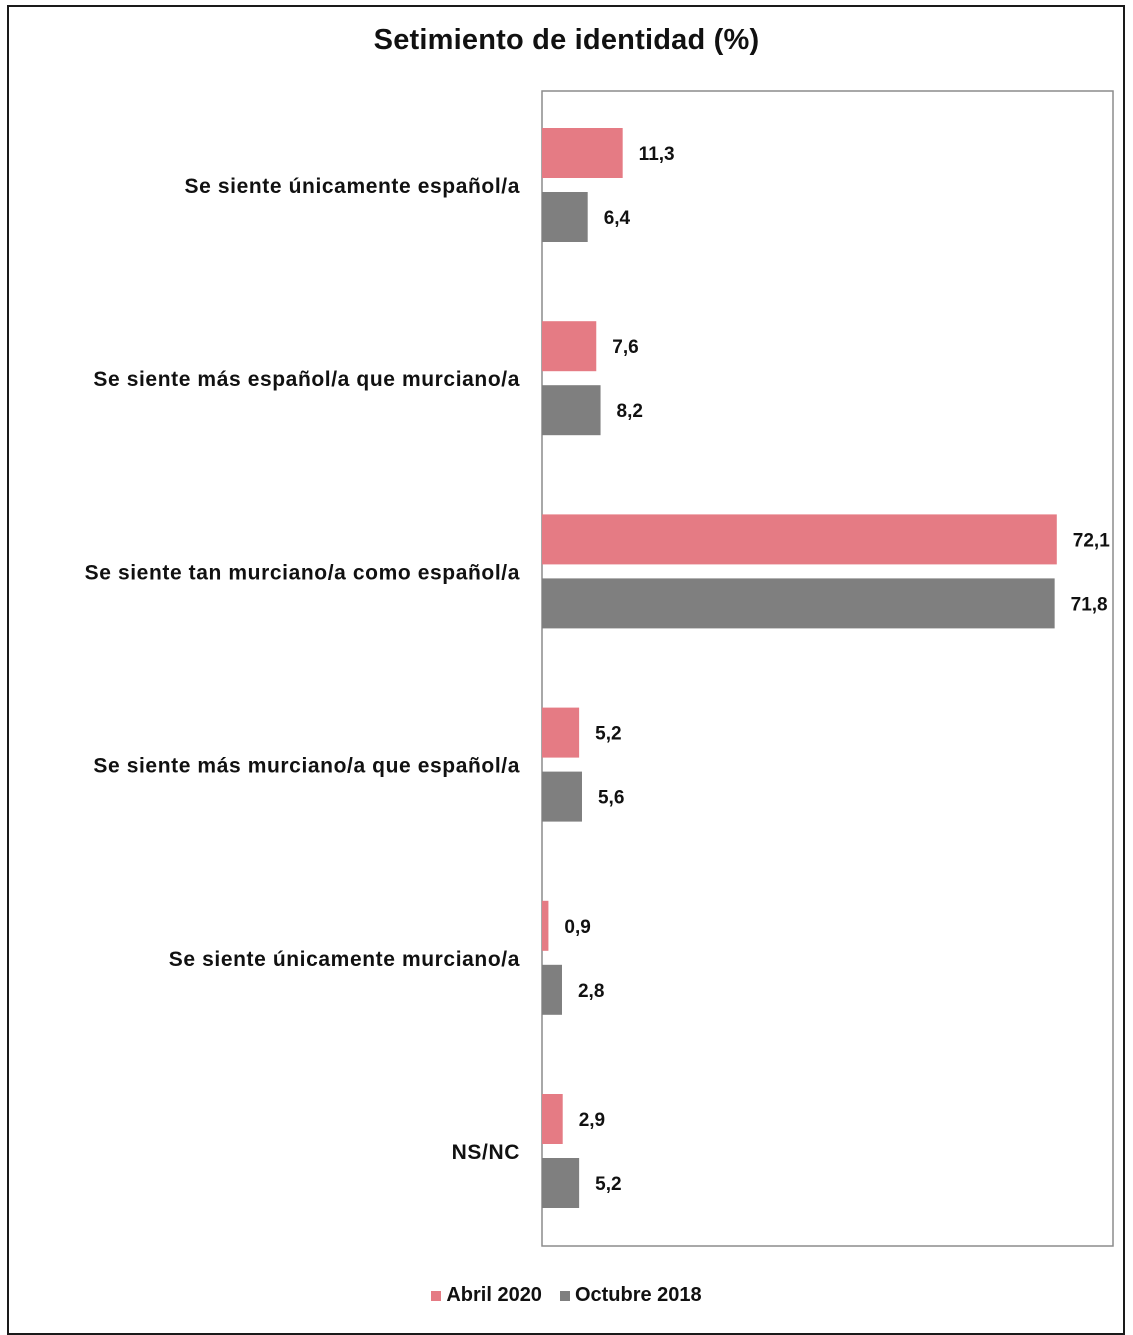  I want to click on legend-item-octubre-2018: Octubre 2018, so click(630, 1295).